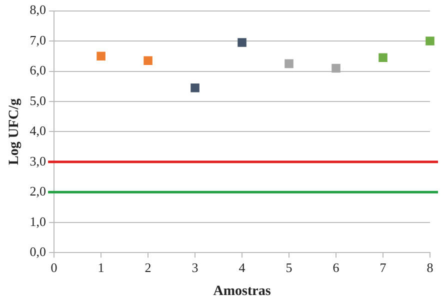 This screenshot has height=304, width=442. What do you see at coordinates (38, 160) in the screenshot?
I see `y-tick-label: 3,0` at bounding box center [38, 160].